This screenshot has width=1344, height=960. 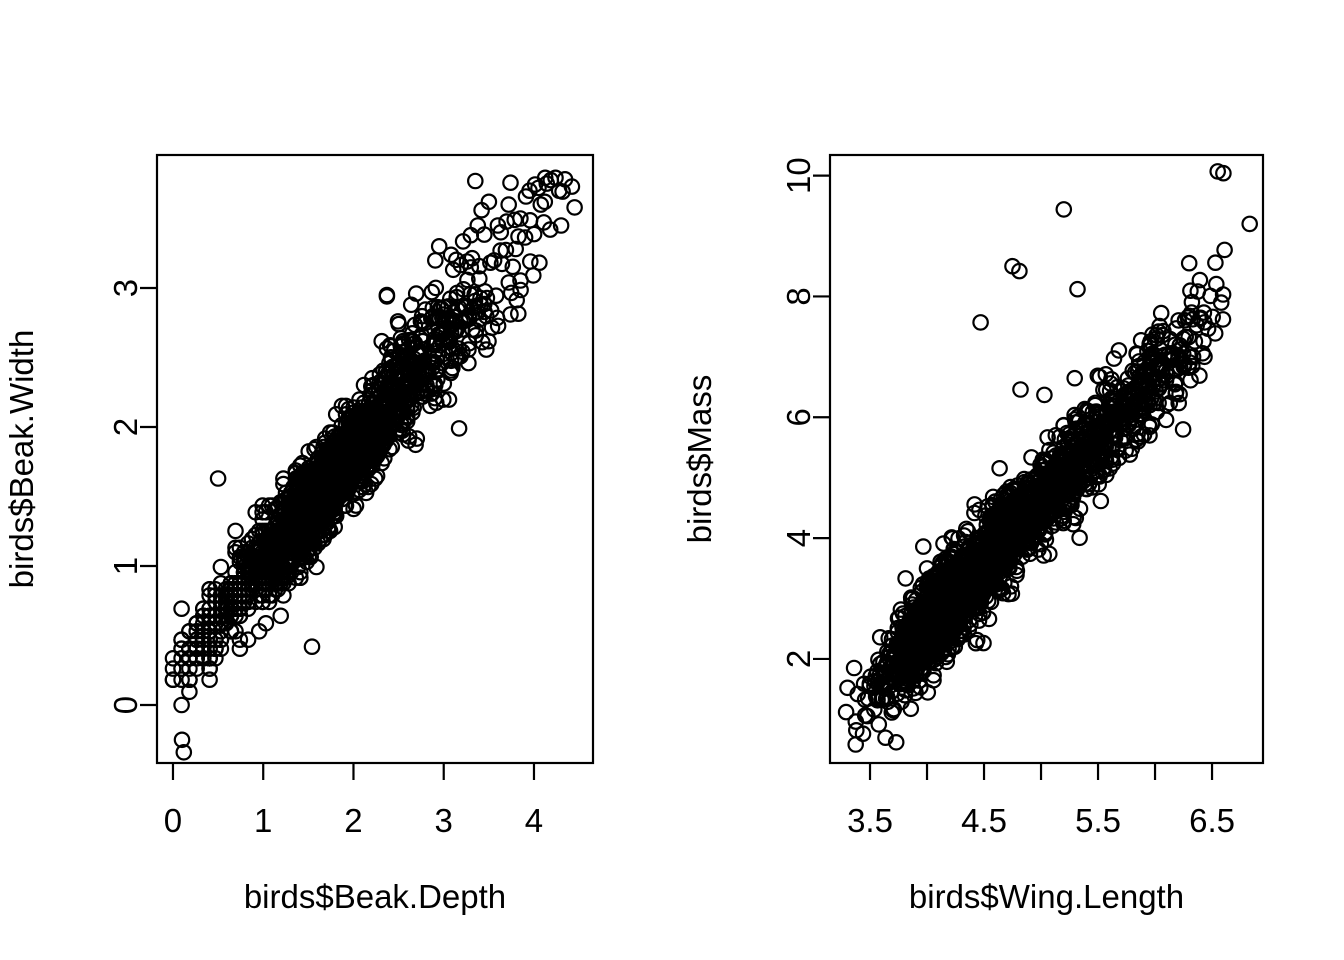 I want to click on y-tick-label: 3, so click(x=125, y=288).